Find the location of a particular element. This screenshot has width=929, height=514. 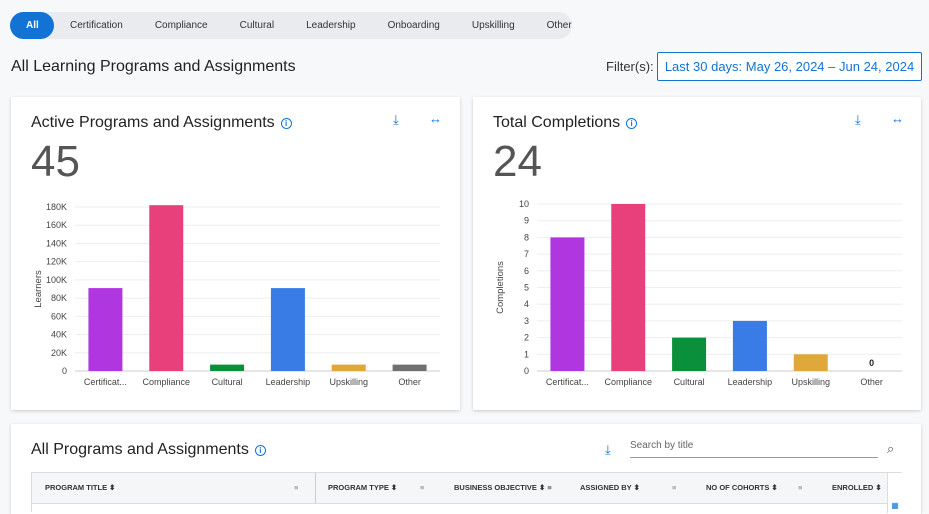

tab-onboarding: Onboarding is located at coordinates (413, 25).